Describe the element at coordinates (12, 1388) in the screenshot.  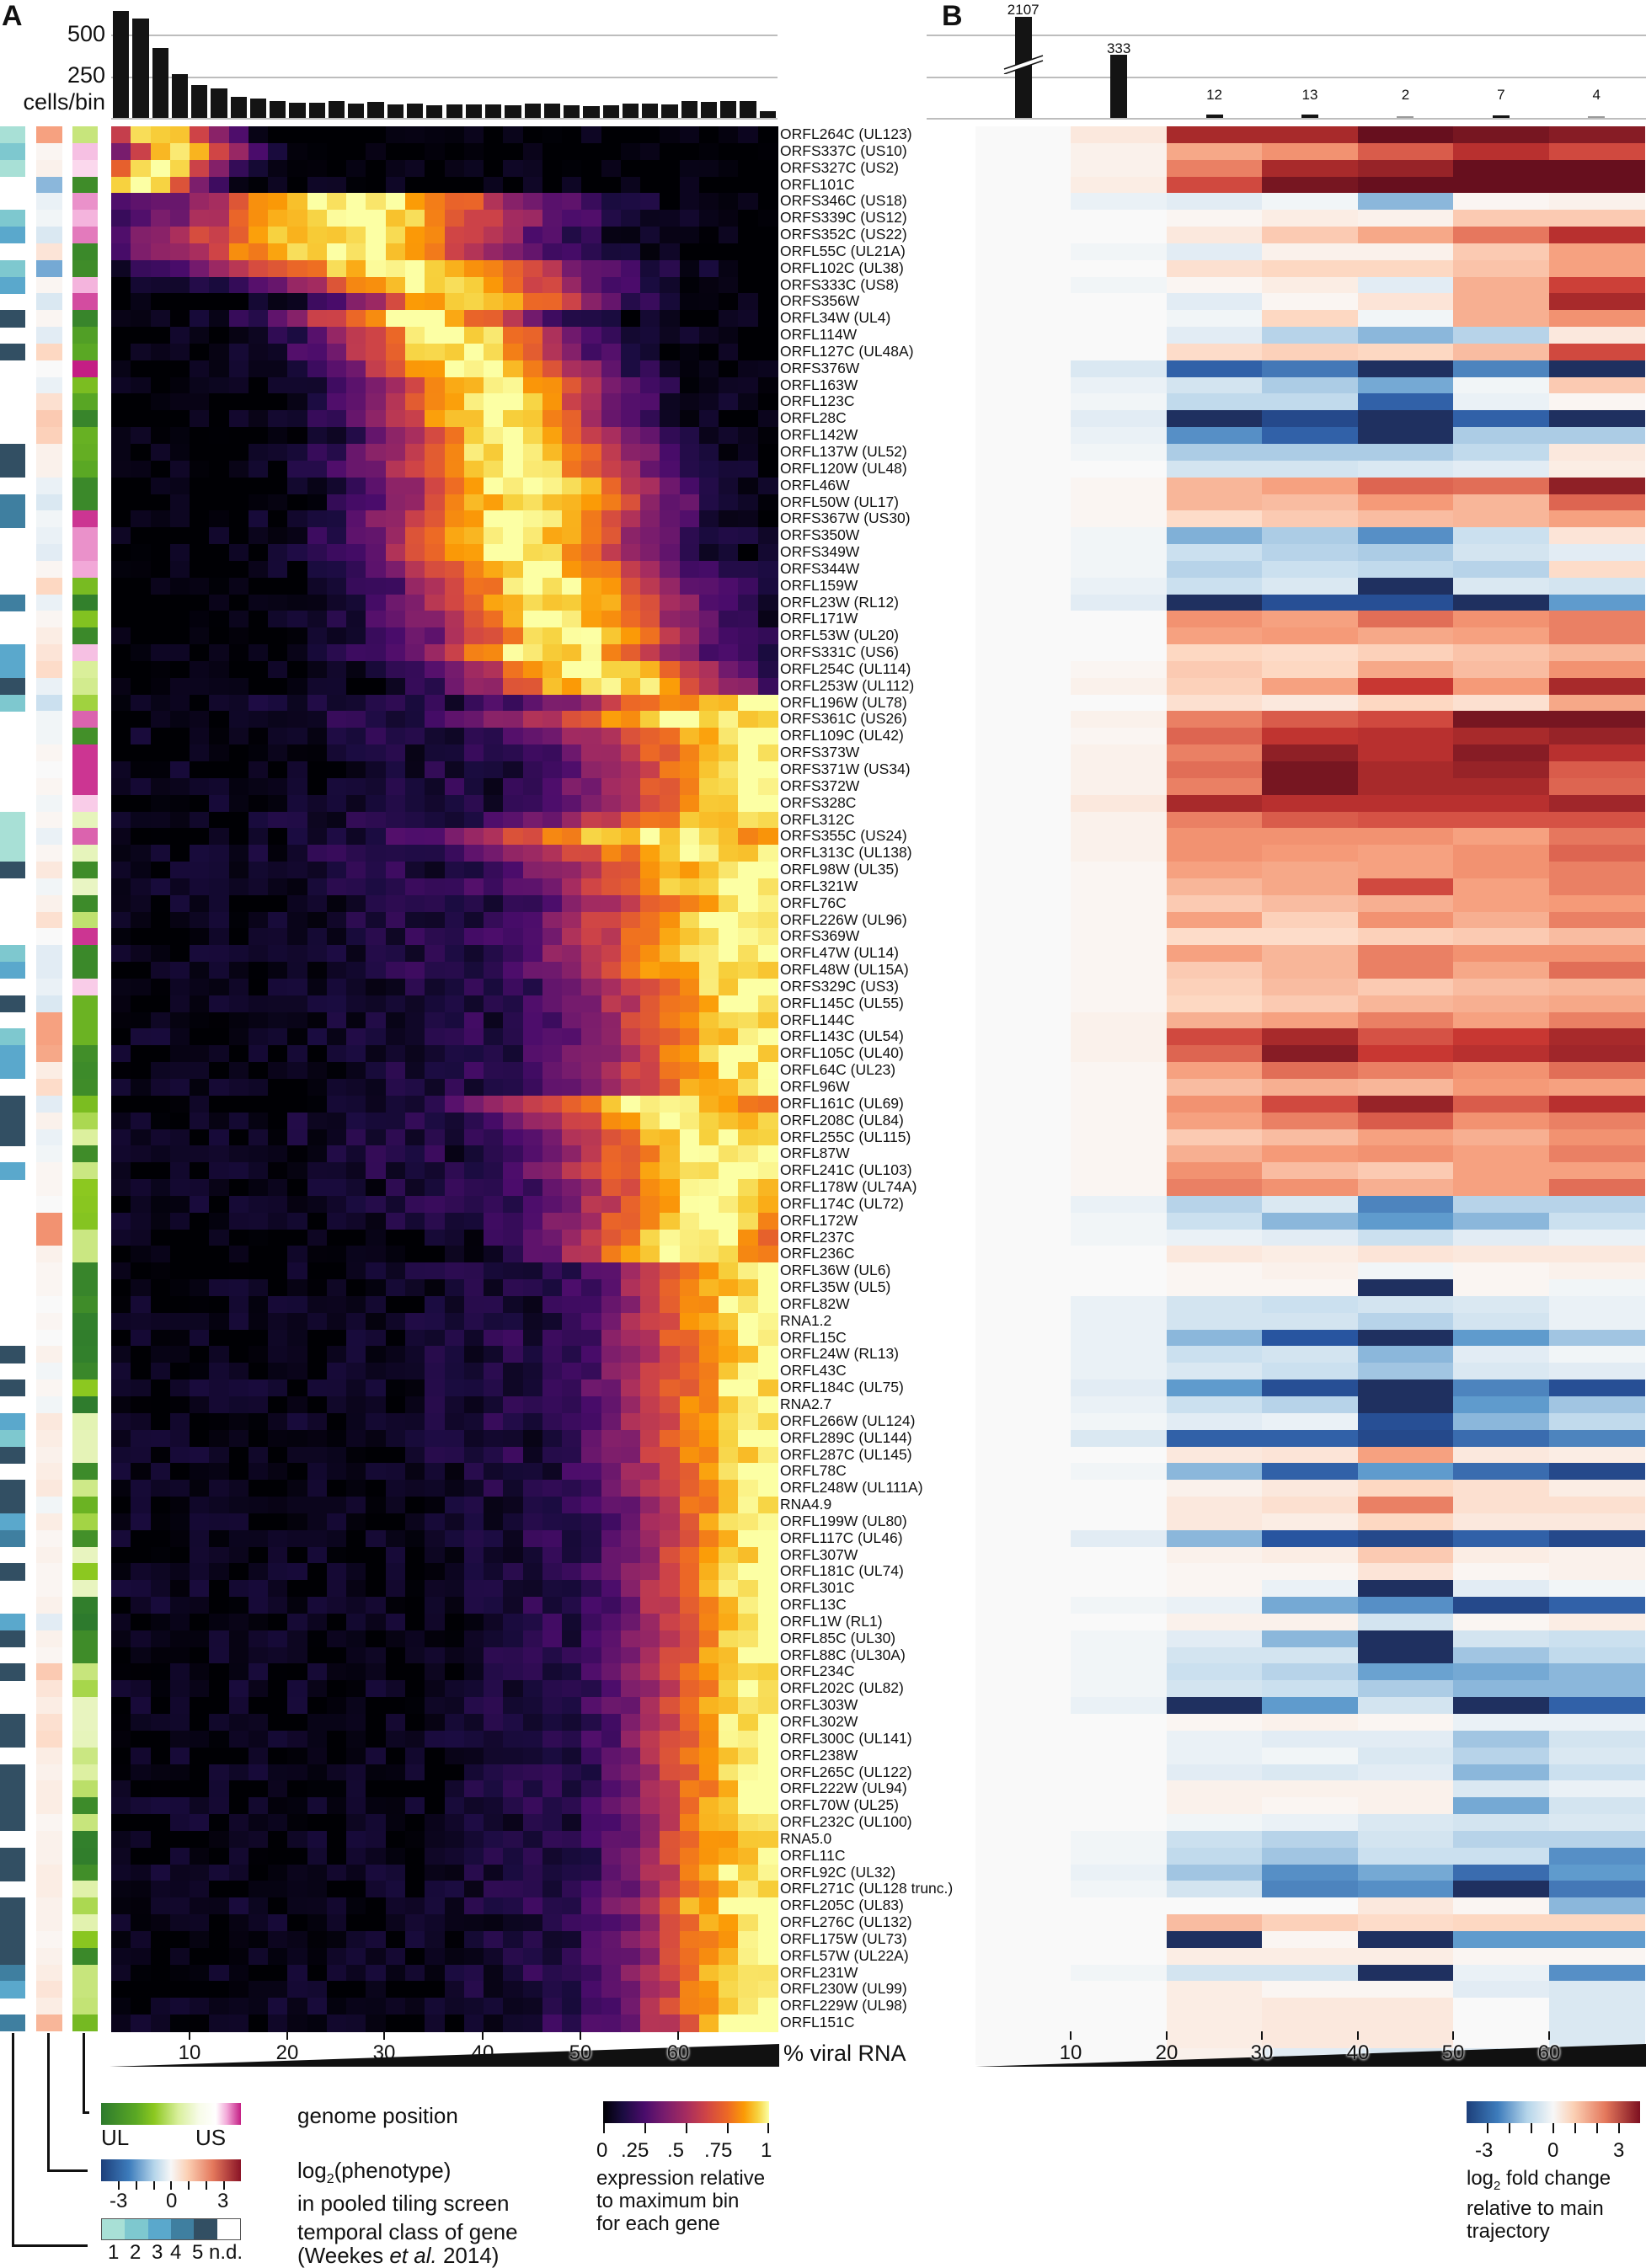
I see `temporal-class-cell` at that location.